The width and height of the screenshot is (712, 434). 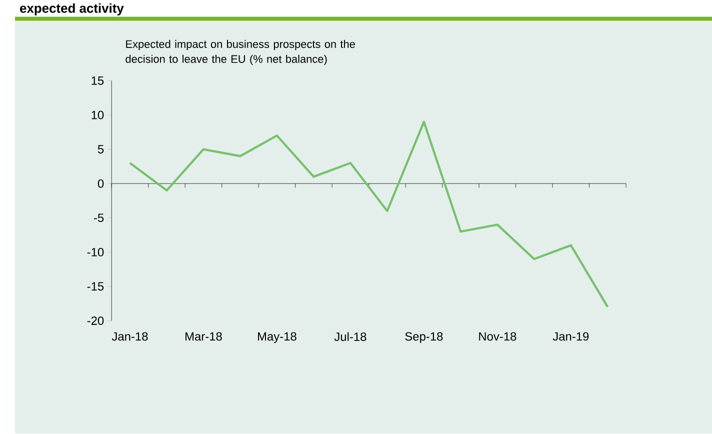 What do you see at coordinates (204, 336) in the screenshot?
I see `x-tick-label: Mar-18` at bounding box center [204, 336].